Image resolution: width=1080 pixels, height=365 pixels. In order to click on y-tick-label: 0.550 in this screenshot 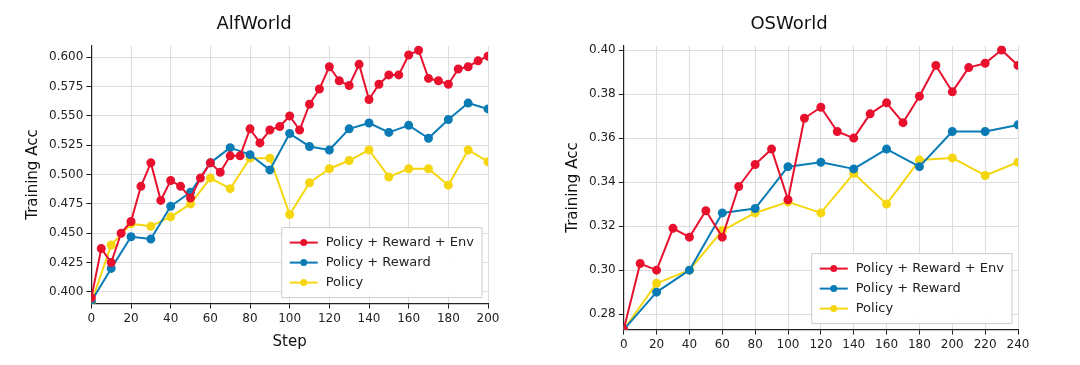, I will do `click(66, 115)`.